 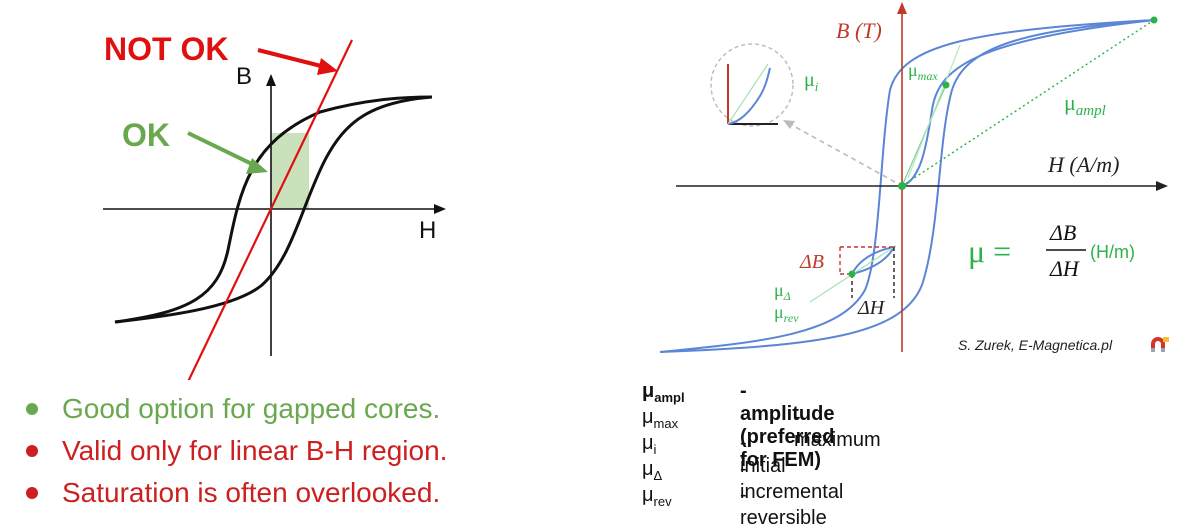 What do you see at coordinates (871, 308) in the screenshot?
I see `delta-h-label: ΔH` at bounding box center [871, 308].